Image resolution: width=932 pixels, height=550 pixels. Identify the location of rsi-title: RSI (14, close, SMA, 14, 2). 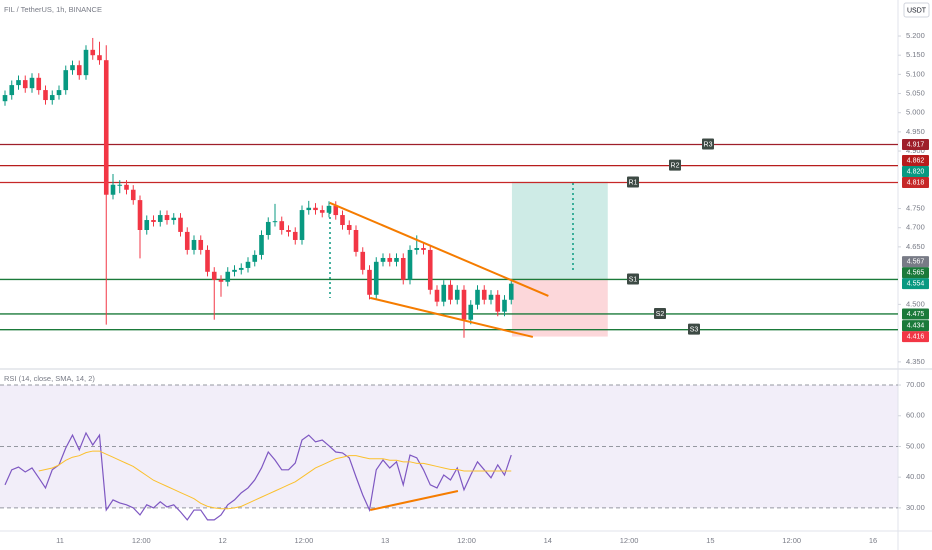
(49, 378).